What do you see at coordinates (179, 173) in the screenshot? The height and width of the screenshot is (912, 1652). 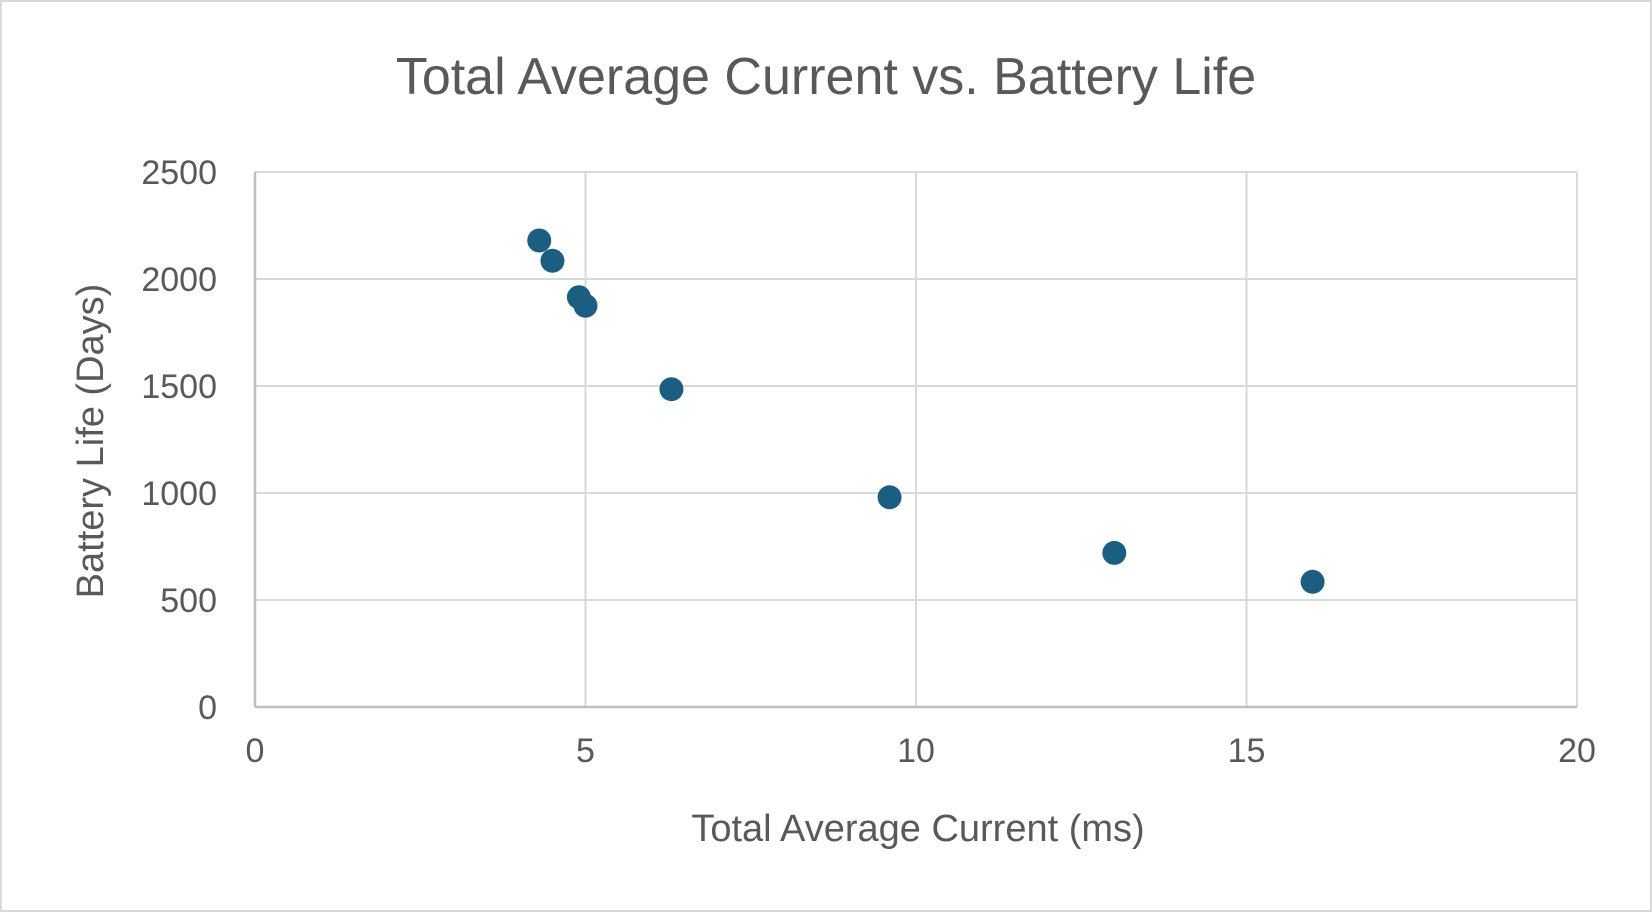 I see `y-tick-label: 2500` at bounding box center [179, 173].